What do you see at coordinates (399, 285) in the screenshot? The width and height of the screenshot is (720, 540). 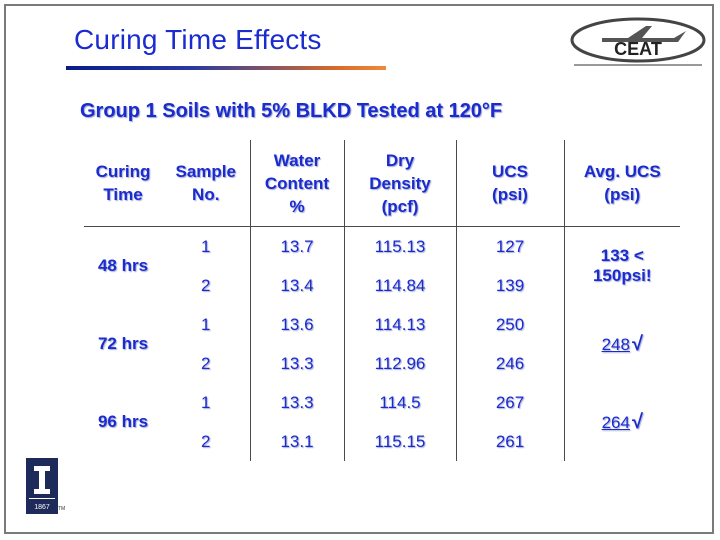 I see `dry-density-cell: 114.84` at bounding box center [399, 285].